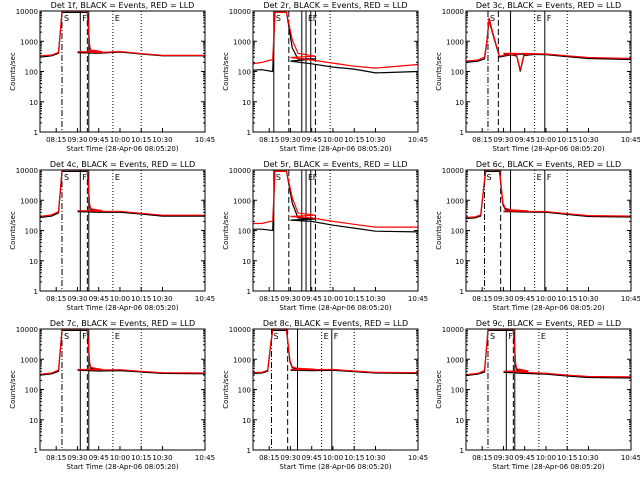  Describe the element at coordinates (123, 5) in the screenshot. I see `panel-title: Det 1f, BLACK = Events, RED = LLD` at that location.